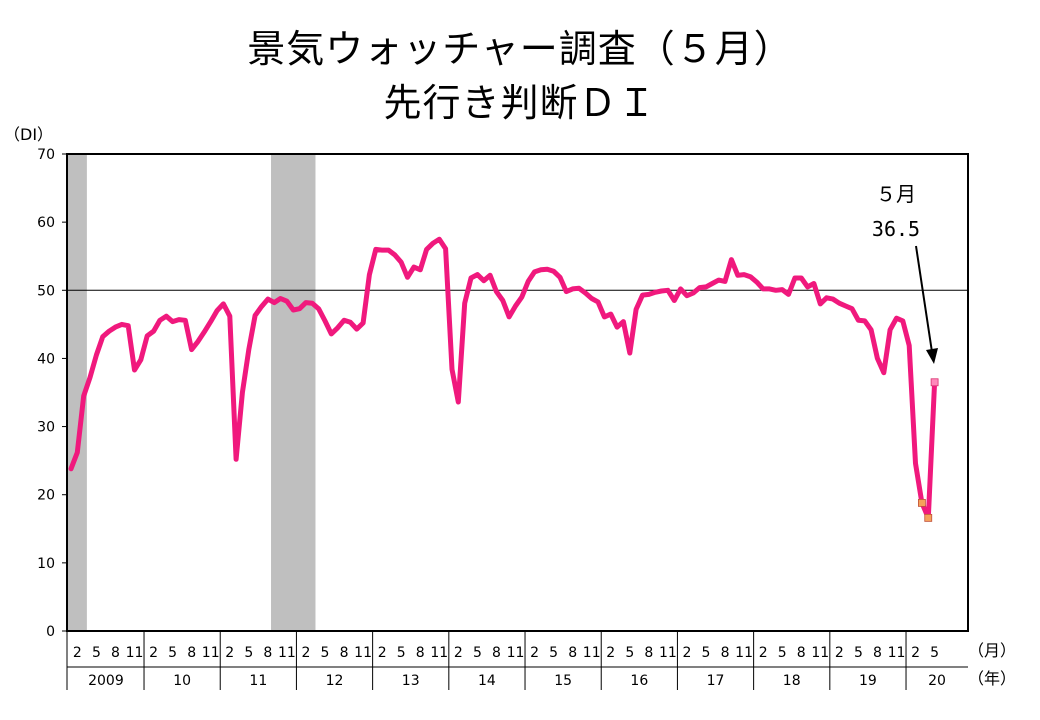  I want to click on chart-subtitle: 先行き判断ＤＩ, so click(520, 103).